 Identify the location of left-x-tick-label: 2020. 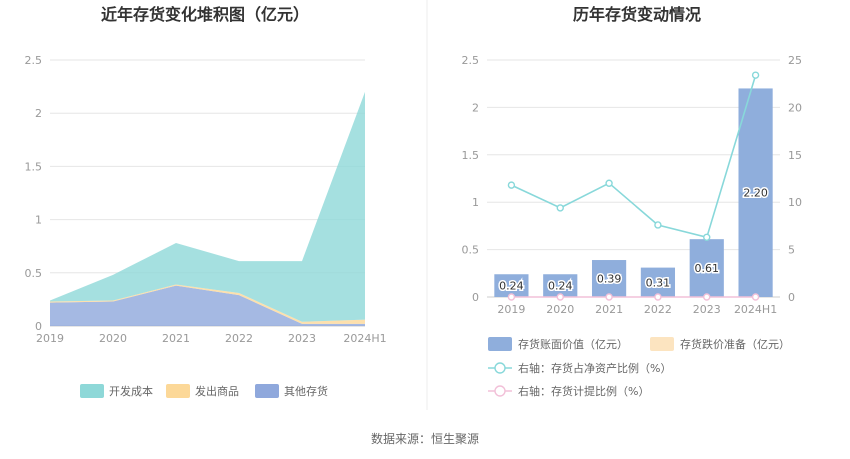
(113, 338).